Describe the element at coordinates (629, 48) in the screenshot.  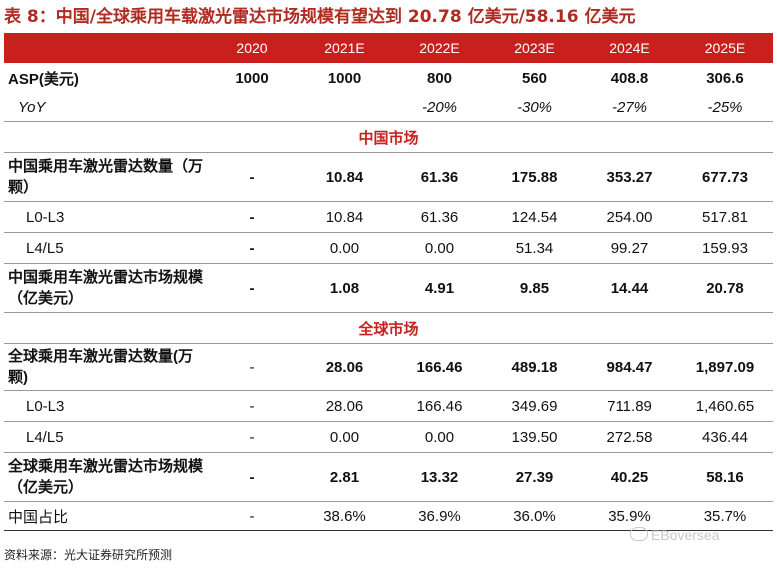
I see `header-cell-2024e: 2024E` at that location.